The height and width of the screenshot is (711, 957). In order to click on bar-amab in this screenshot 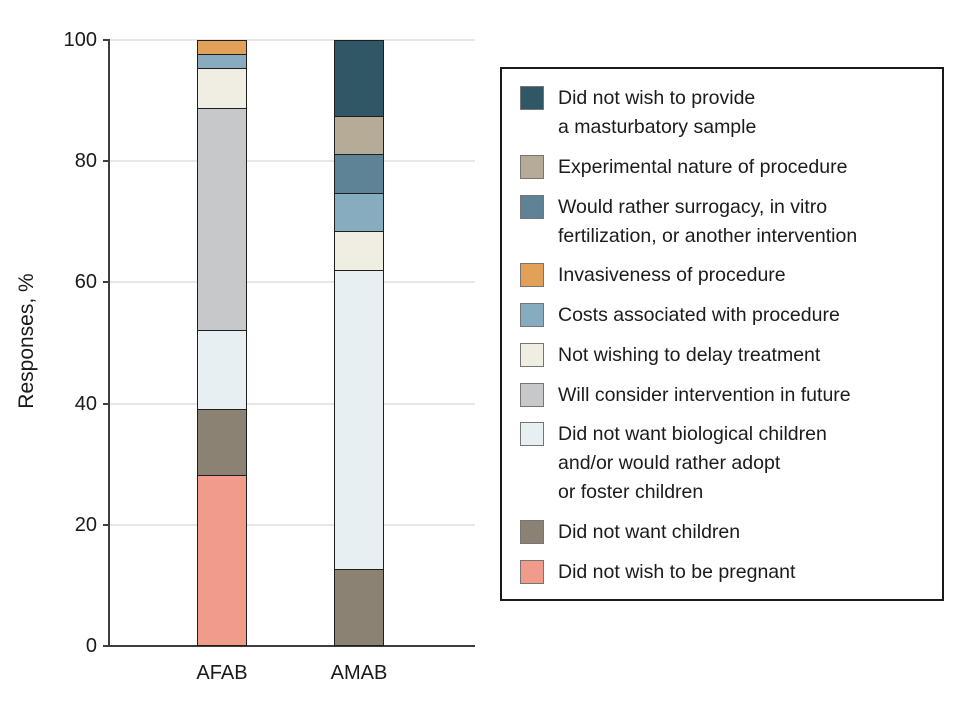, I will do `click(359, 343)`.